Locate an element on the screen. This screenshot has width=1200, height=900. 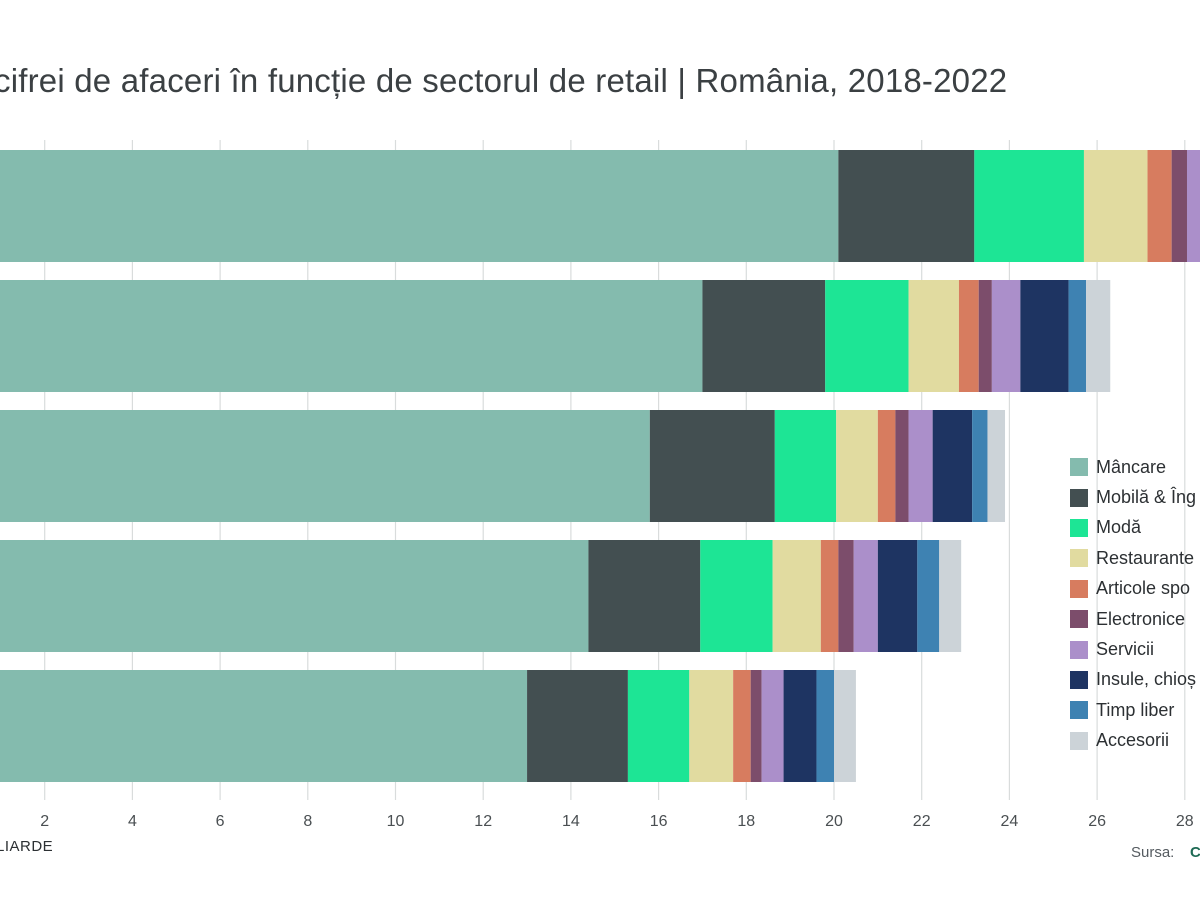
legend-item: Timp liber is located at coordinates (1135, 710).